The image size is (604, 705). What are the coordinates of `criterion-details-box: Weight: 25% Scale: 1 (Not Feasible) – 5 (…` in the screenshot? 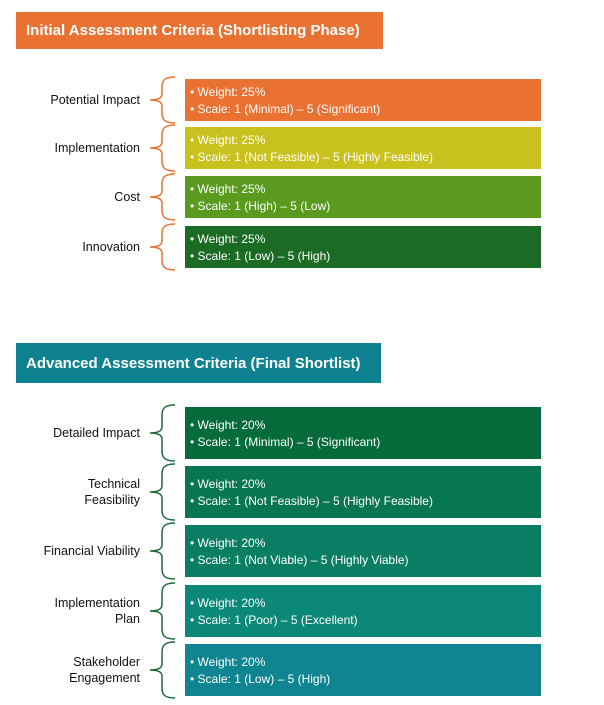 It's located at (363, 148).